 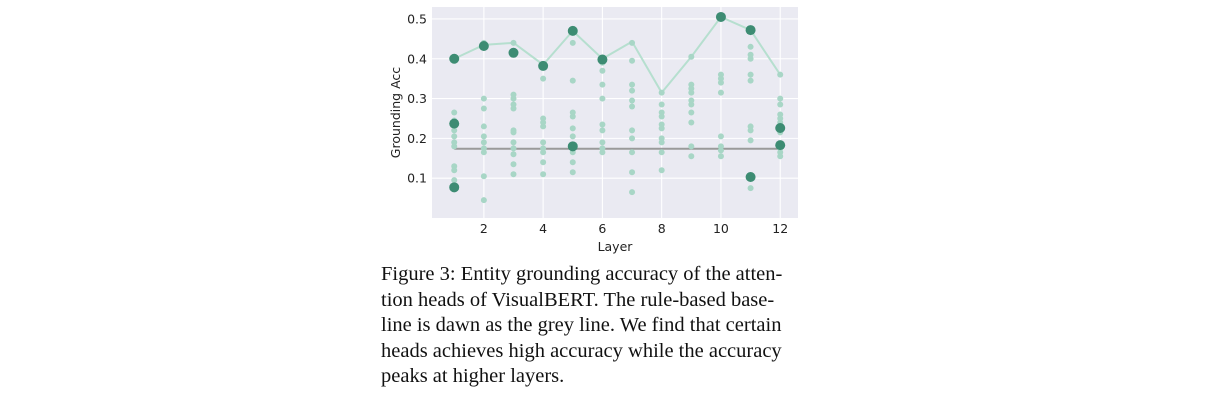 I want to click on x-tick-labels: 2 4 6 8 10 12, so click(x=634, y=228).